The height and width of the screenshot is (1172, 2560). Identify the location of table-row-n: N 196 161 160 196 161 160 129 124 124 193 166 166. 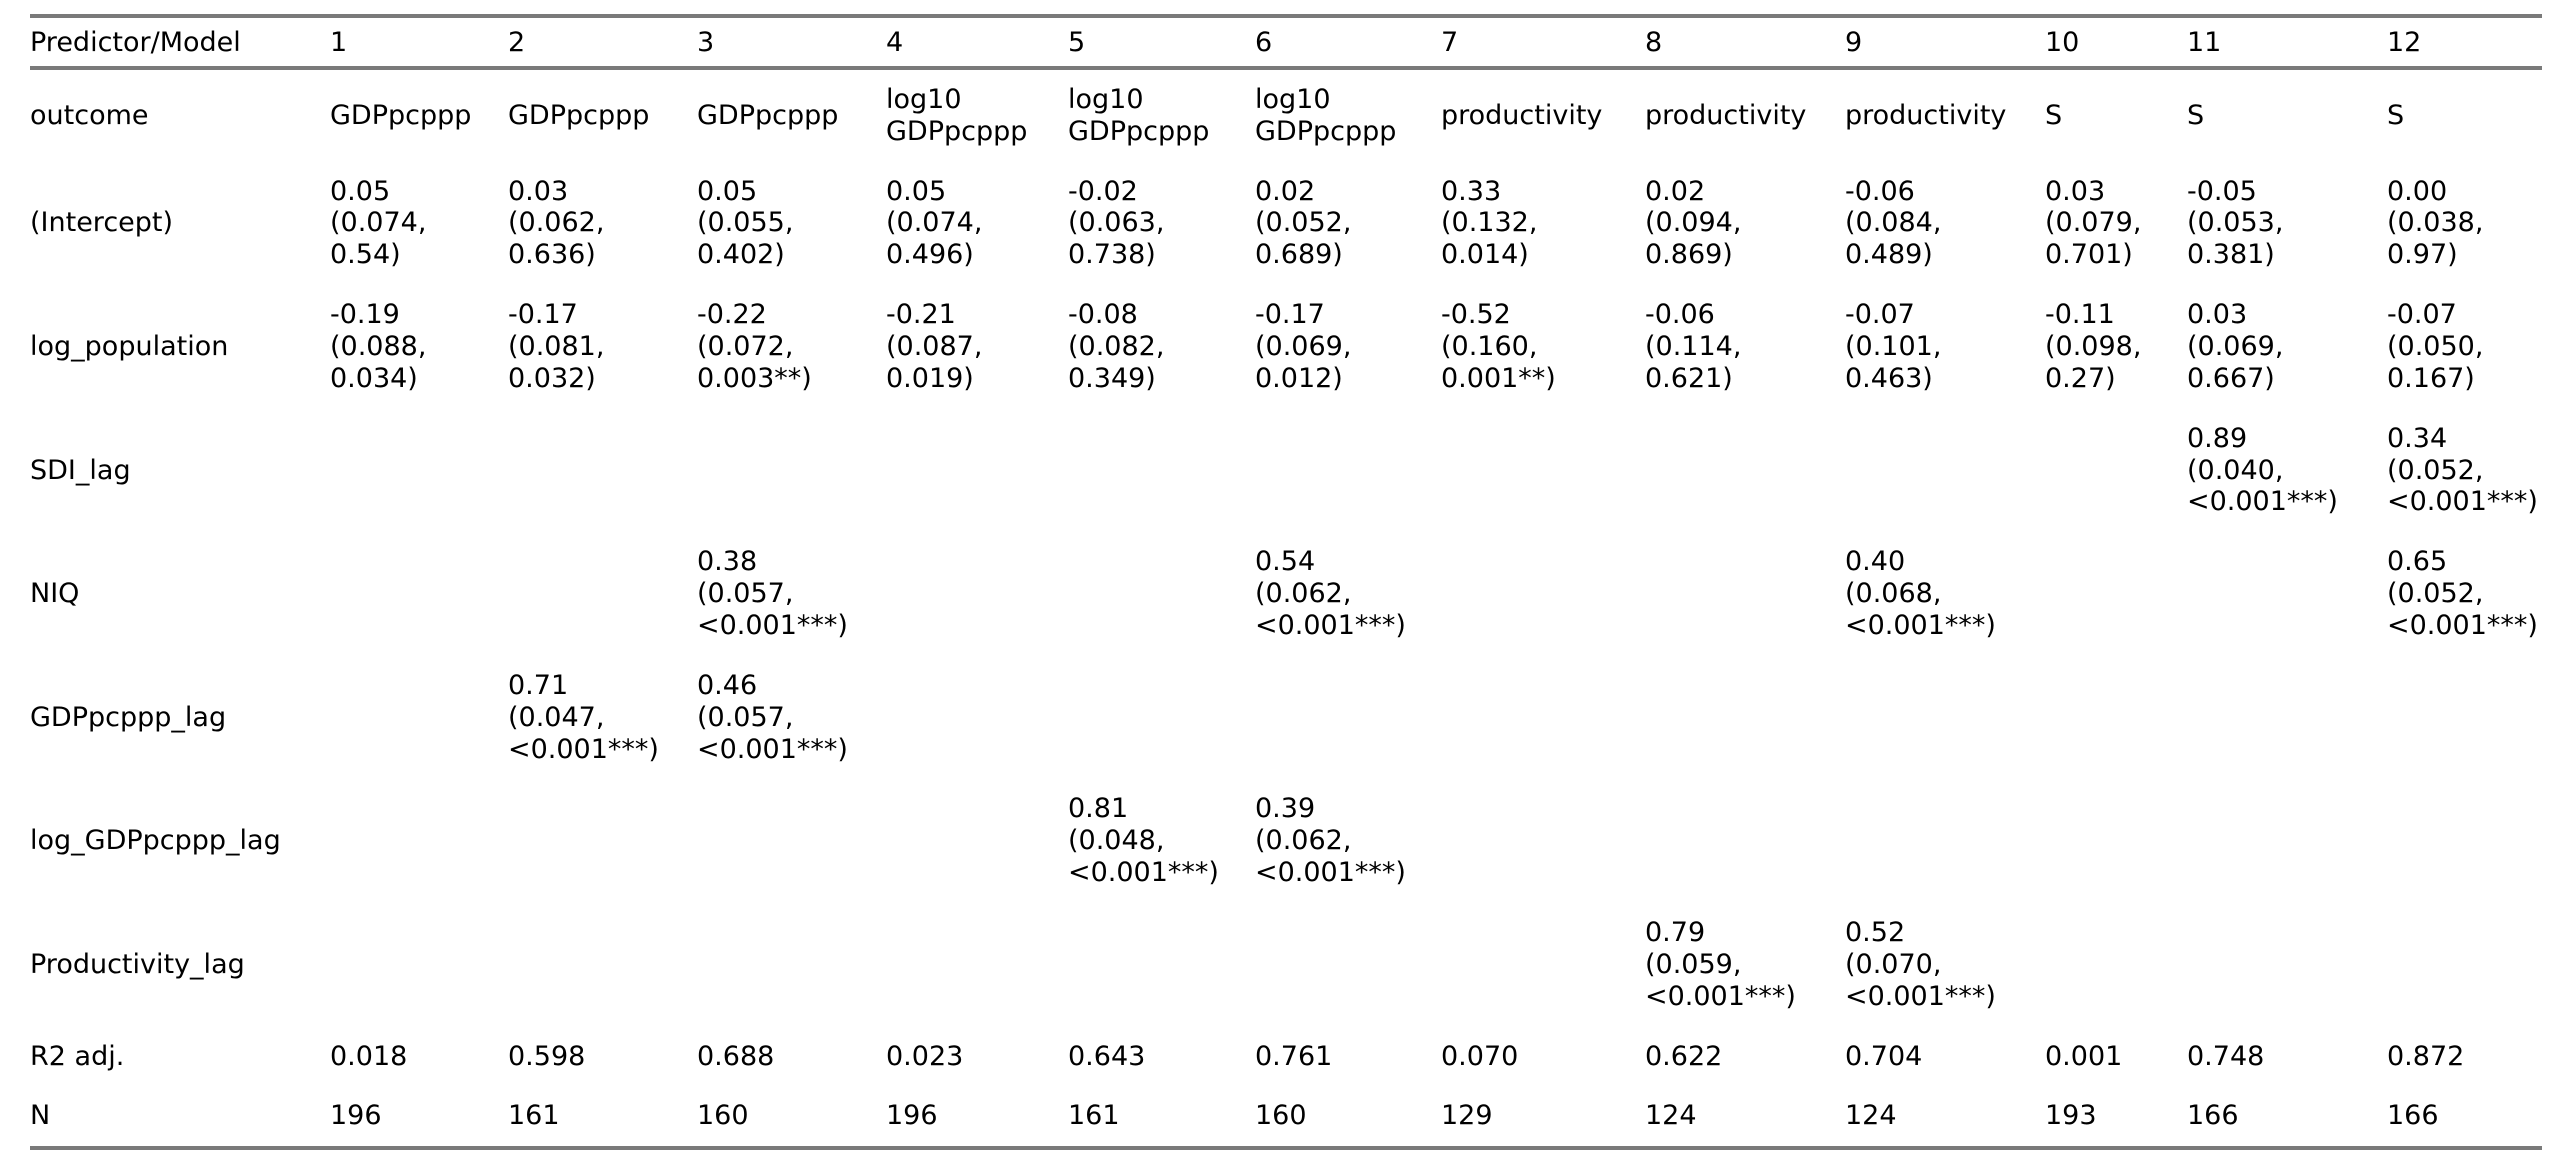
(1286, 1117).